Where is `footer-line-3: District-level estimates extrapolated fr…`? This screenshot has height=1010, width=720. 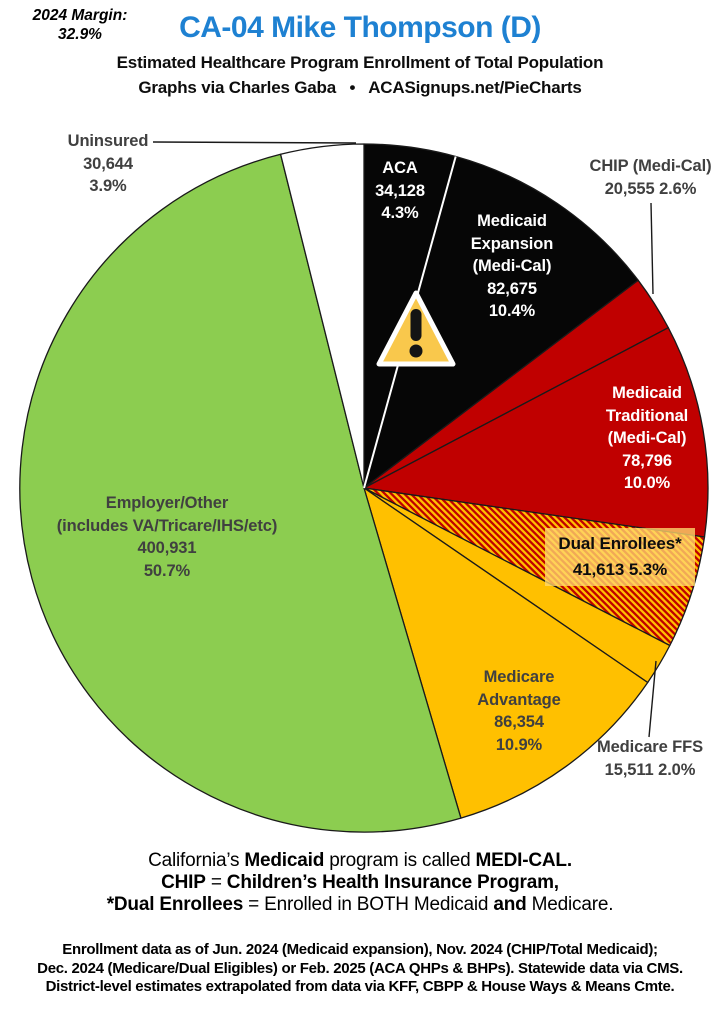
footer-line-3: District-level estimates extrapolated fr… is located at coordinates (360, 986).